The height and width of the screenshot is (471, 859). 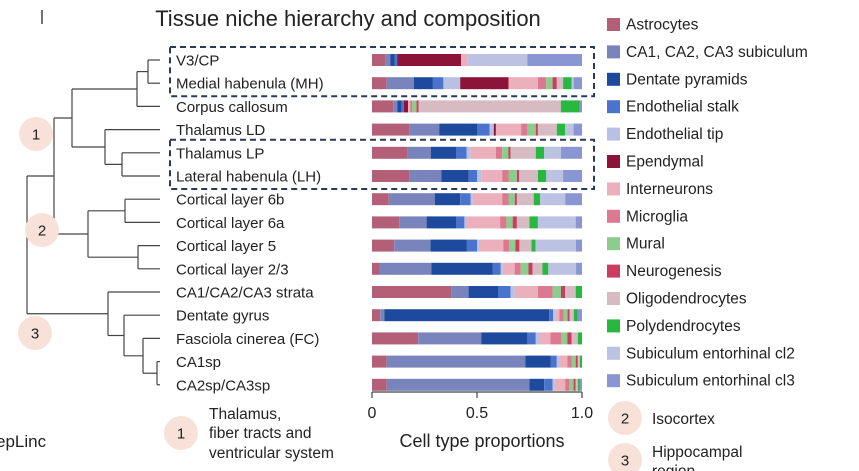 I want to click on row-label: Dentate gyrus, so click(x=222, y=316).